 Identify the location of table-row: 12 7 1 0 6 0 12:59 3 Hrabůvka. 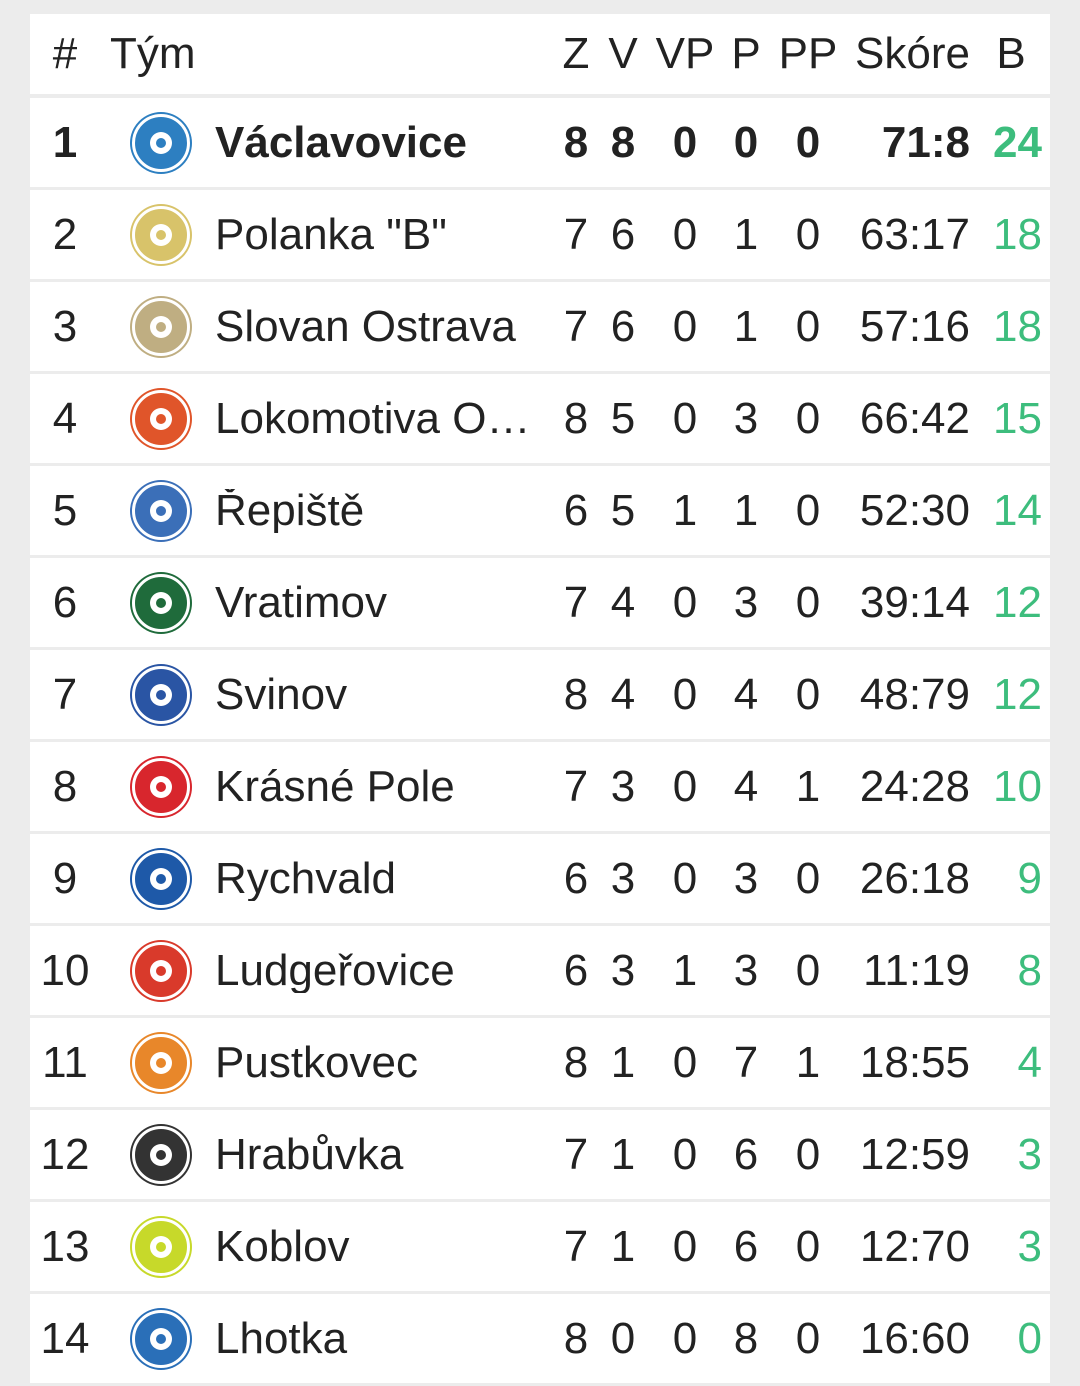
(540, 1154).